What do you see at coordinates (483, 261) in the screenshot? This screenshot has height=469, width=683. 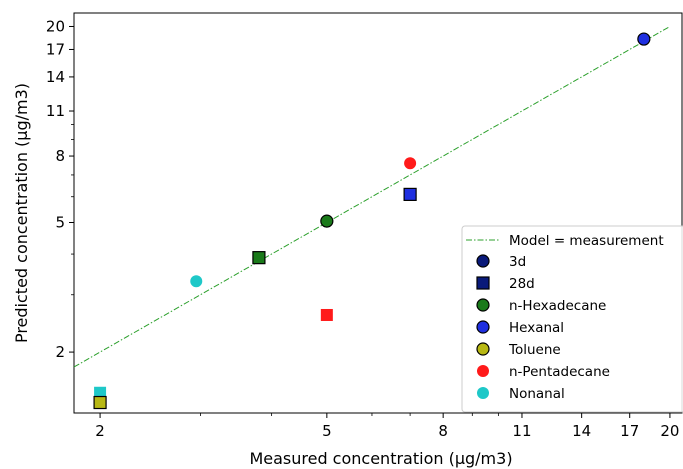 I see `legend-swatch-3d` at bounding box center [483, 261].